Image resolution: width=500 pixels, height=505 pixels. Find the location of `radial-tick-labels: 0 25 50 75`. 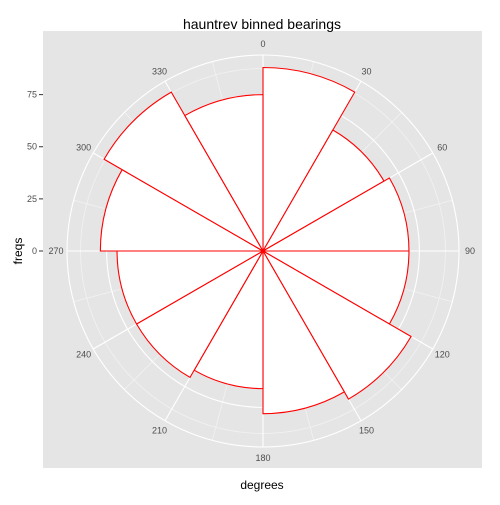

radial-tick-labels: 0 25 50 75 is located at coordinates (35, 173).